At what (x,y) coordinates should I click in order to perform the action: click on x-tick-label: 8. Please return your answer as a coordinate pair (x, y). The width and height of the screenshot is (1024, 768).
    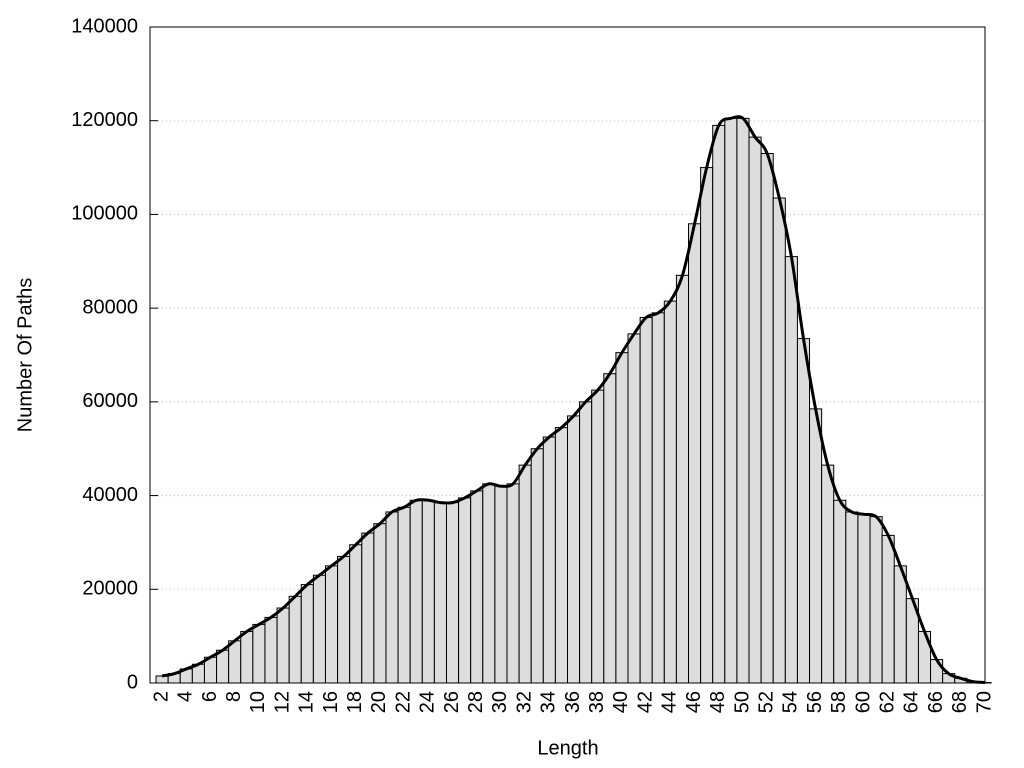
    Looking at the image, I should click on (234, 696).